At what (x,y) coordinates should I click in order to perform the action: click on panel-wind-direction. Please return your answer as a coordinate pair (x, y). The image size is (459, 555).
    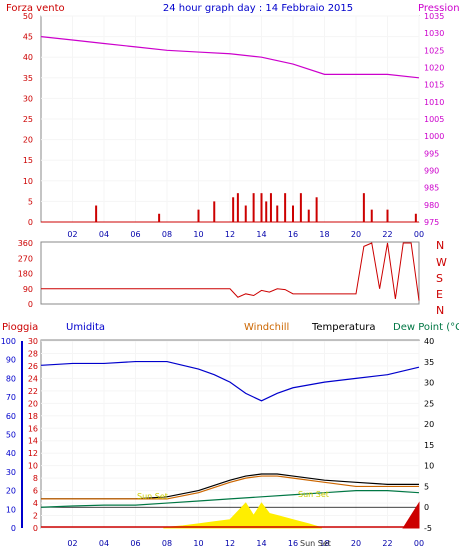
    Looking at the image, I should click on (230, 273).